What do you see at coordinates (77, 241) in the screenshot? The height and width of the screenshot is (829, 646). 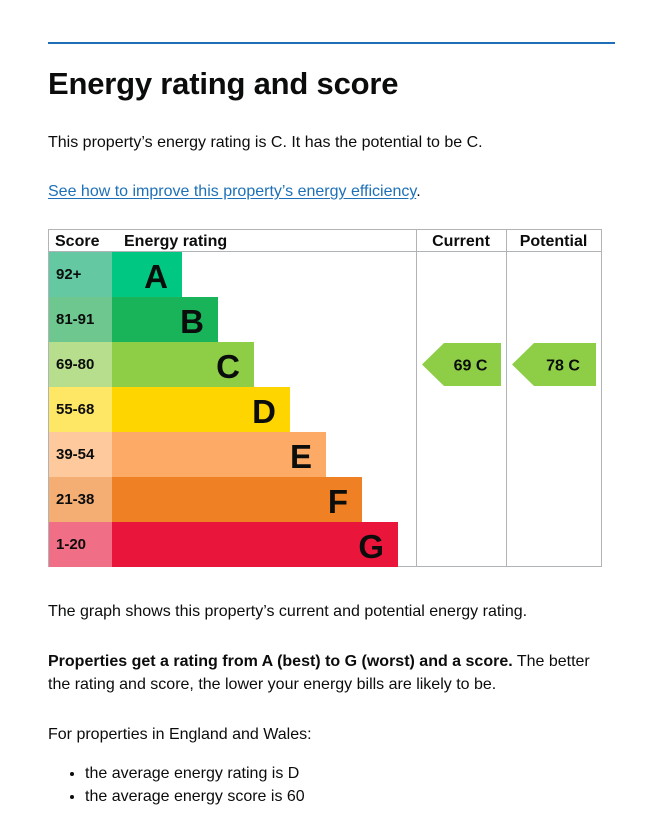 I see `header-score: Score` at bounding box center [77, 241].